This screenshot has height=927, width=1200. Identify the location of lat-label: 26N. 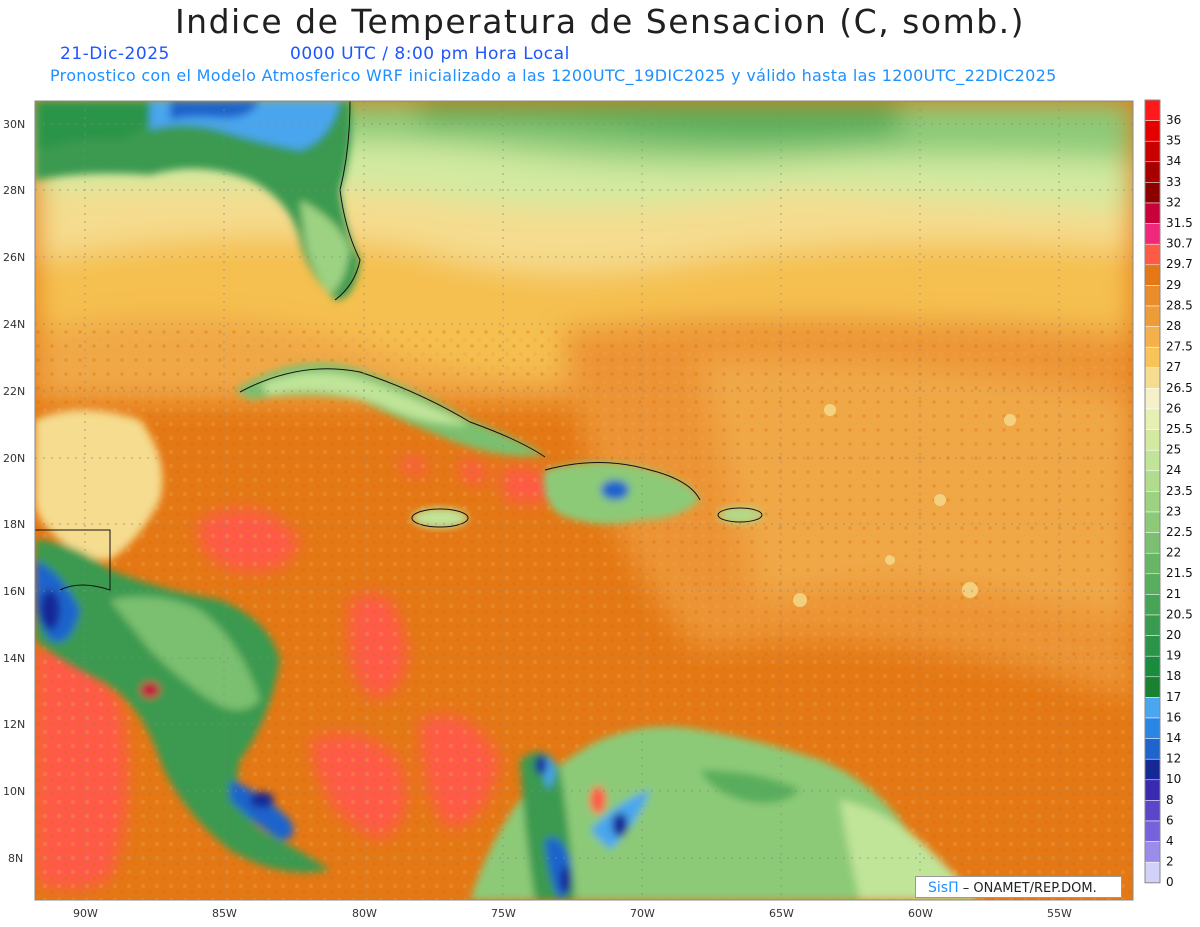
(14, 257).